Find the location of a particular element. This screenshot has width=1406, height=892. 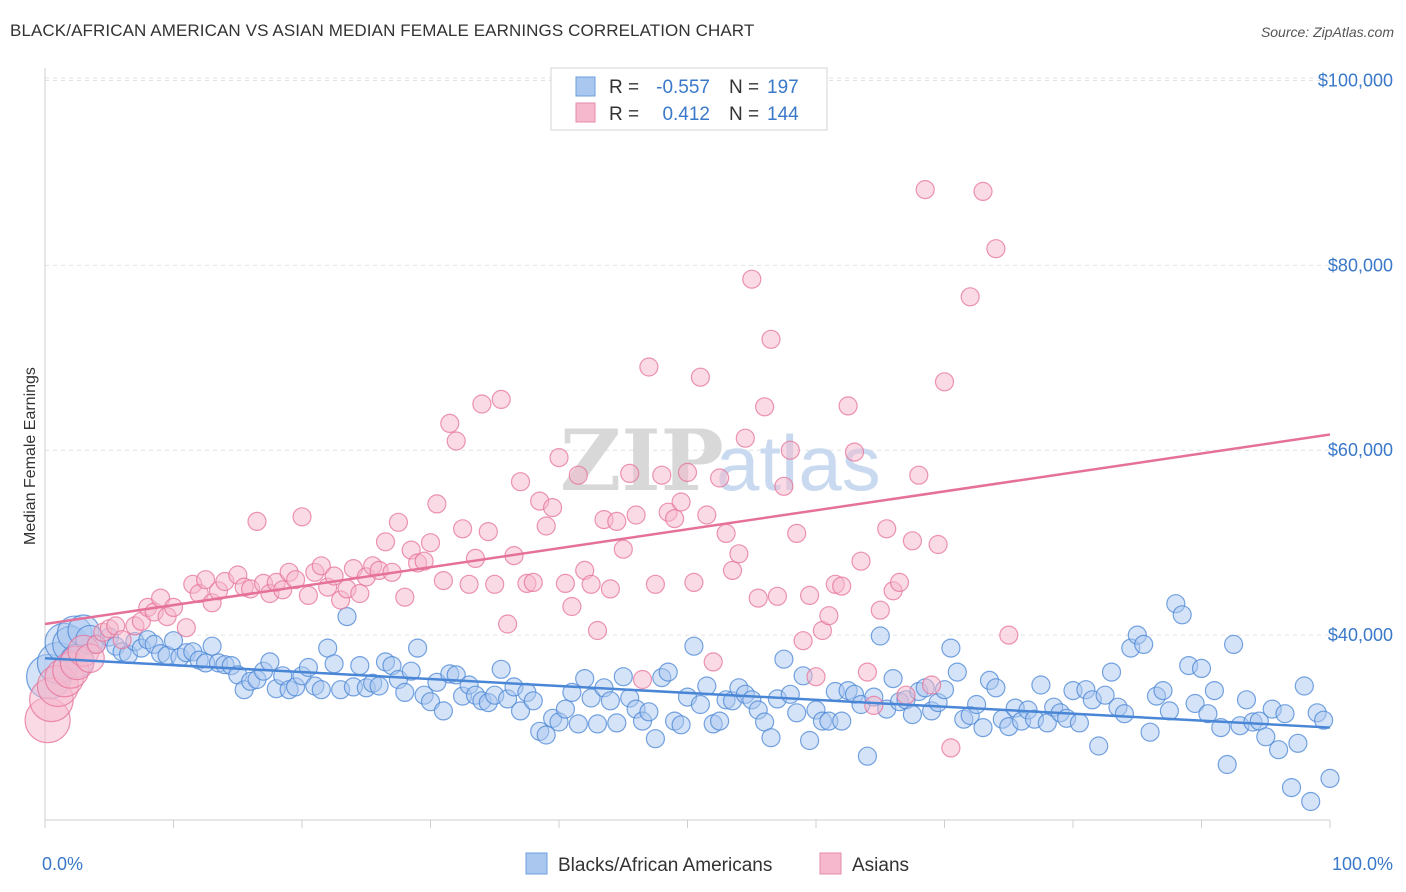

series-legend: Blacks/African Americans Asians is located at coordinates (717, 864).